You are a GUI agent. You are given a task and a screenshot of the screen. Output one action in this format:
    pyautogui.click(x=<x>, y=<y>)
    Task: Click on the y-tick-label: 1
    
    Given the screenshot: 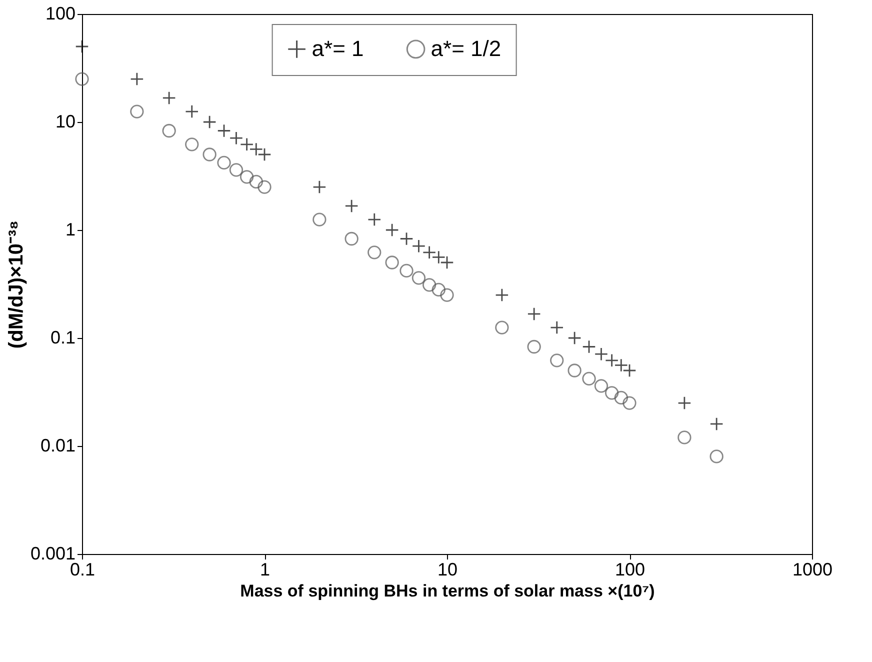 What is the action you would take?
    pyautogui.click(x=70, y=230)
    